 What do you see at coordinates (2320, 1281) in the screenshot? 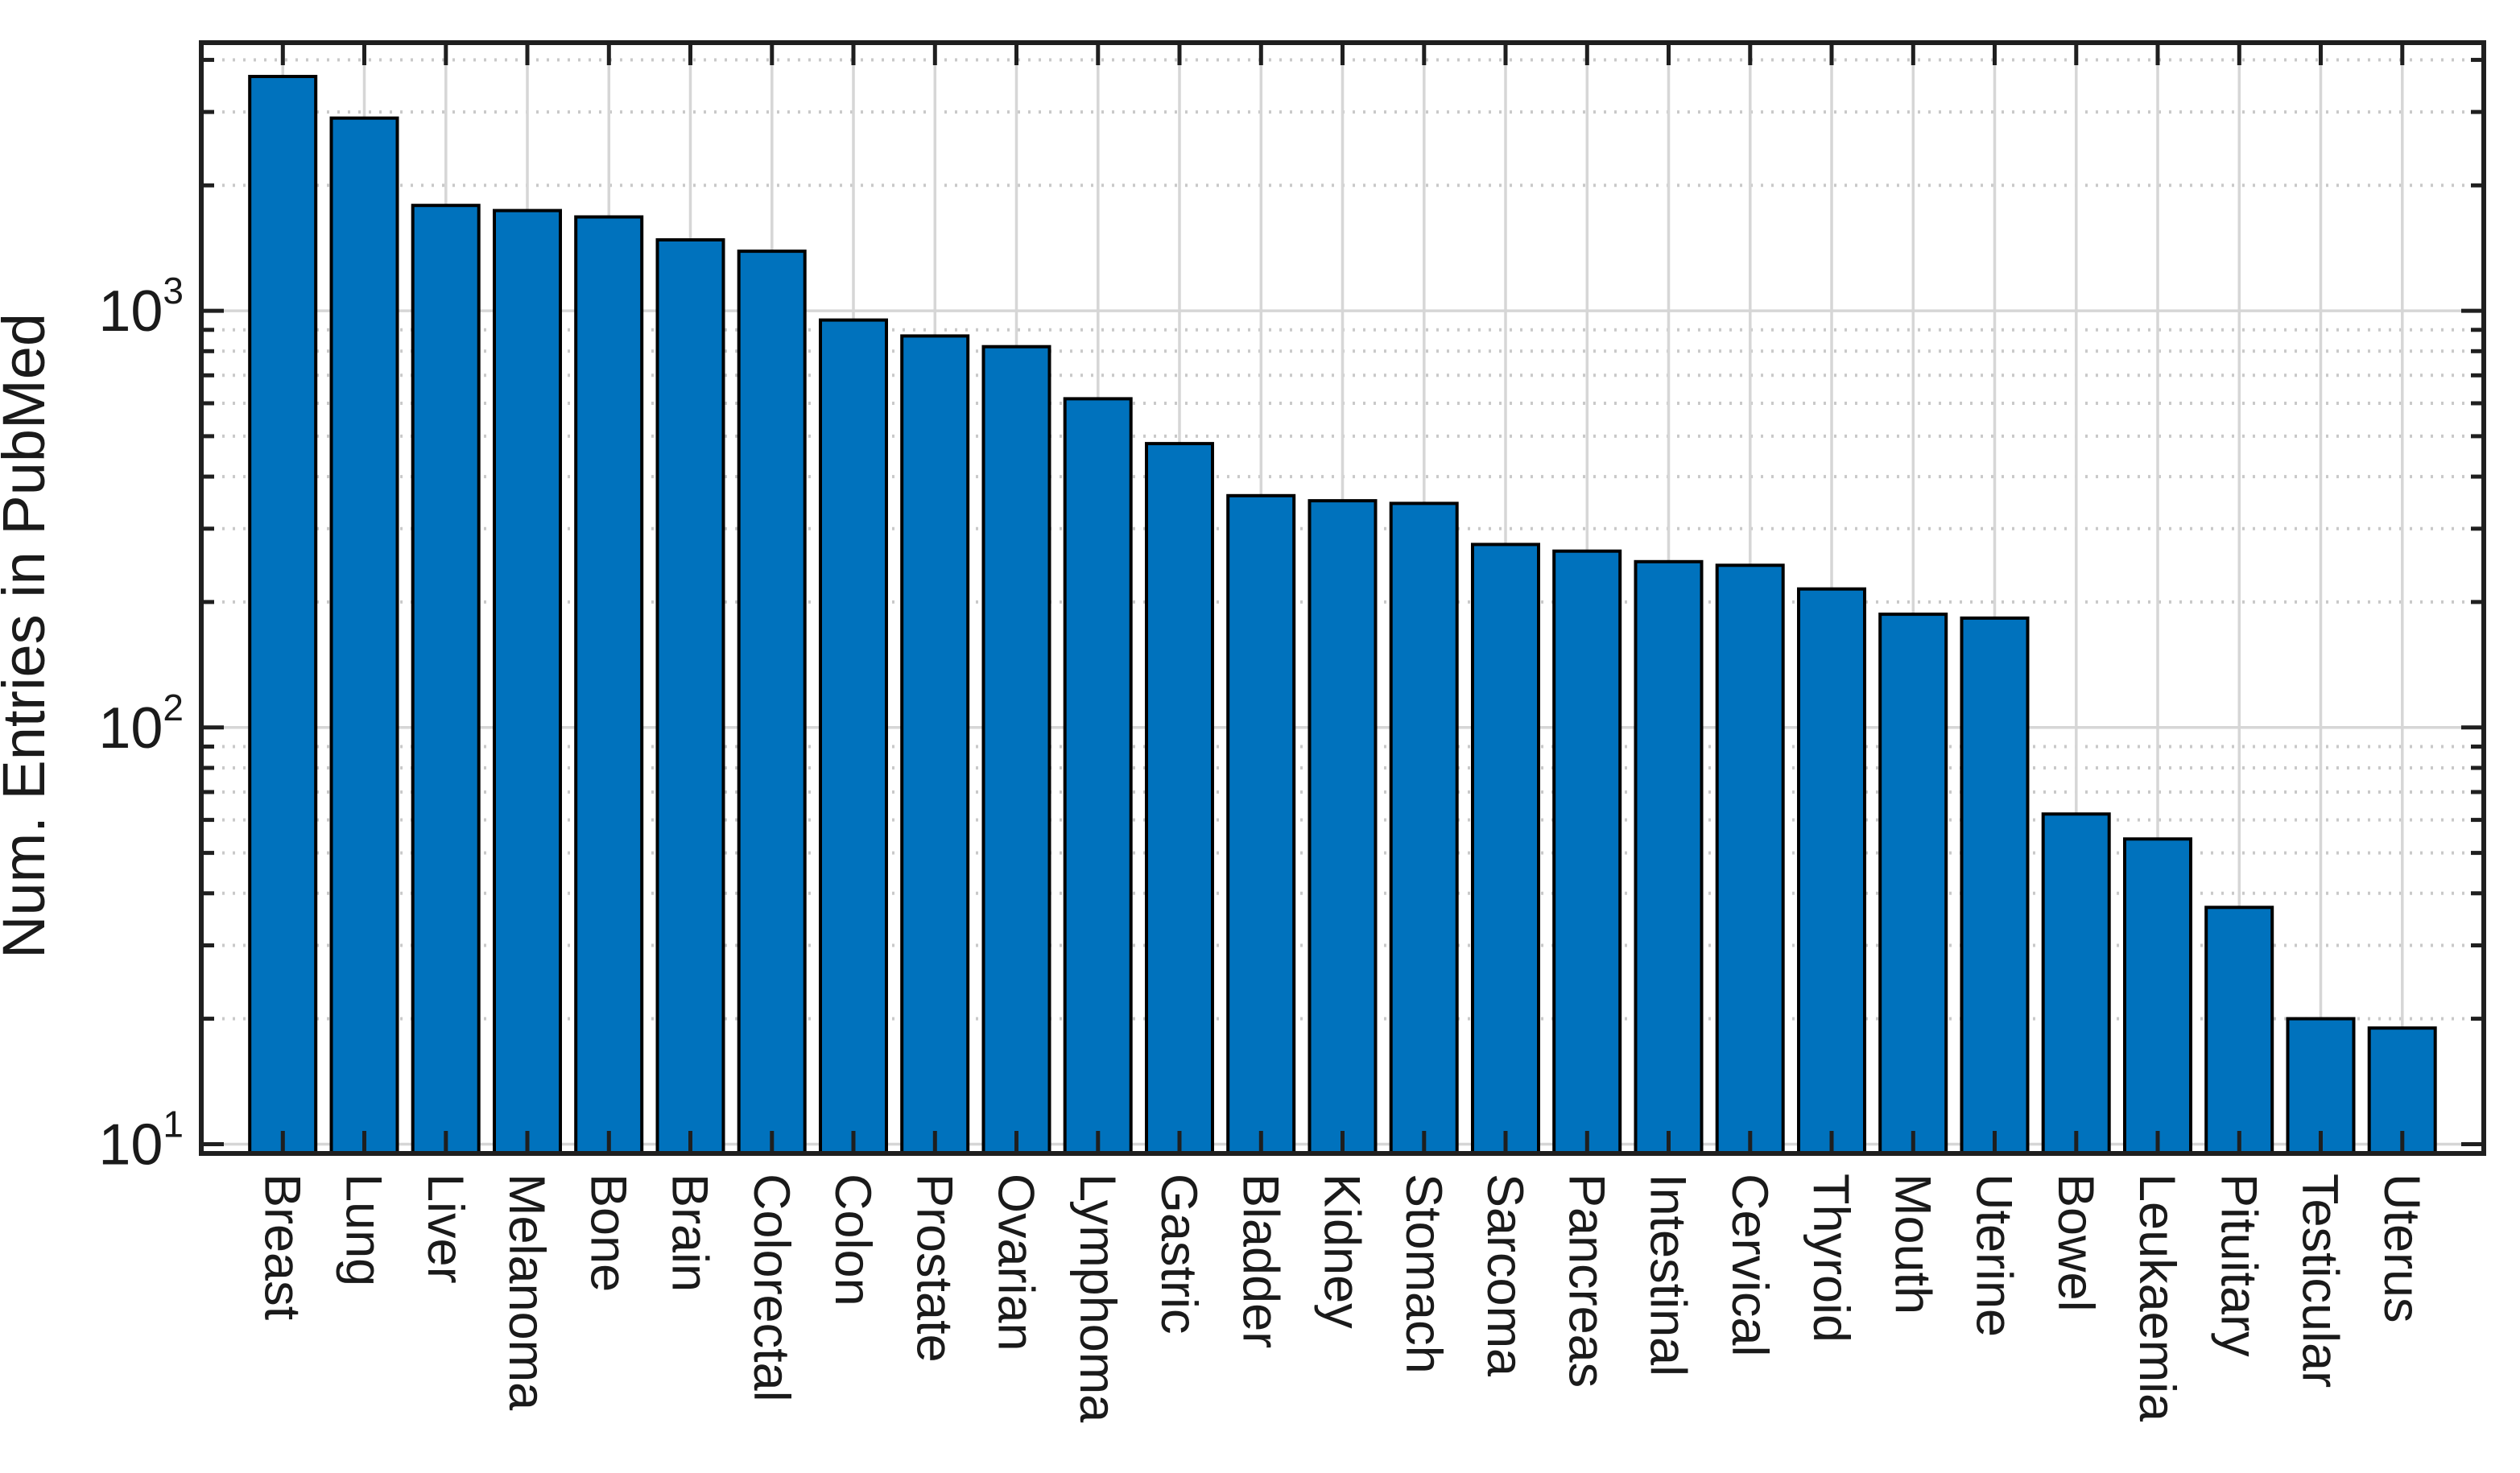
I see `x-tick-label-testicular: Testicular` at bounding box center [2320, 1281].